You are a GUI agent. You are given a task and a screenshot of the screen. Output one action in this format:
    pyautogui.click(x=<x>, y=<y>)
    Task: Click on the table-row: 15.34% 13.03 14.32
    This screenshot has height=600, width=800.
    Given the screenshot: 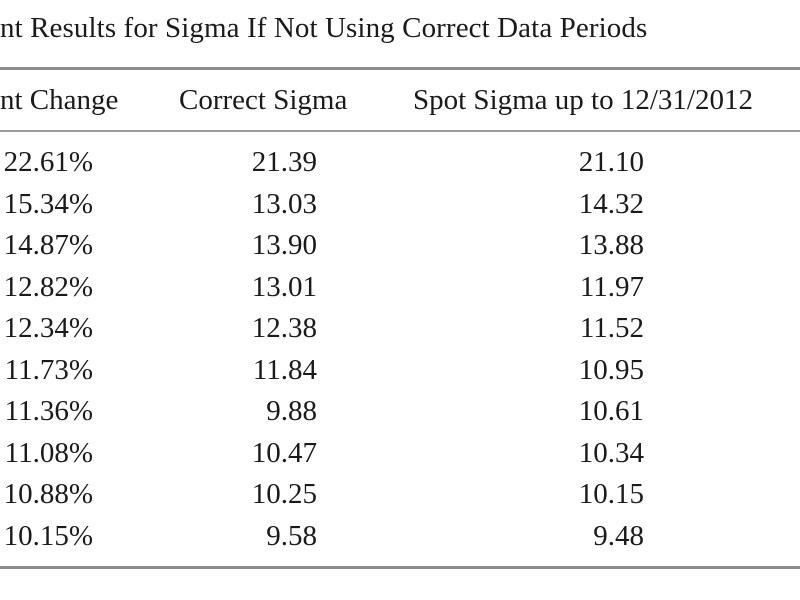 What is the action you would take?
    pyautogui.click(x=400, y=209)
    